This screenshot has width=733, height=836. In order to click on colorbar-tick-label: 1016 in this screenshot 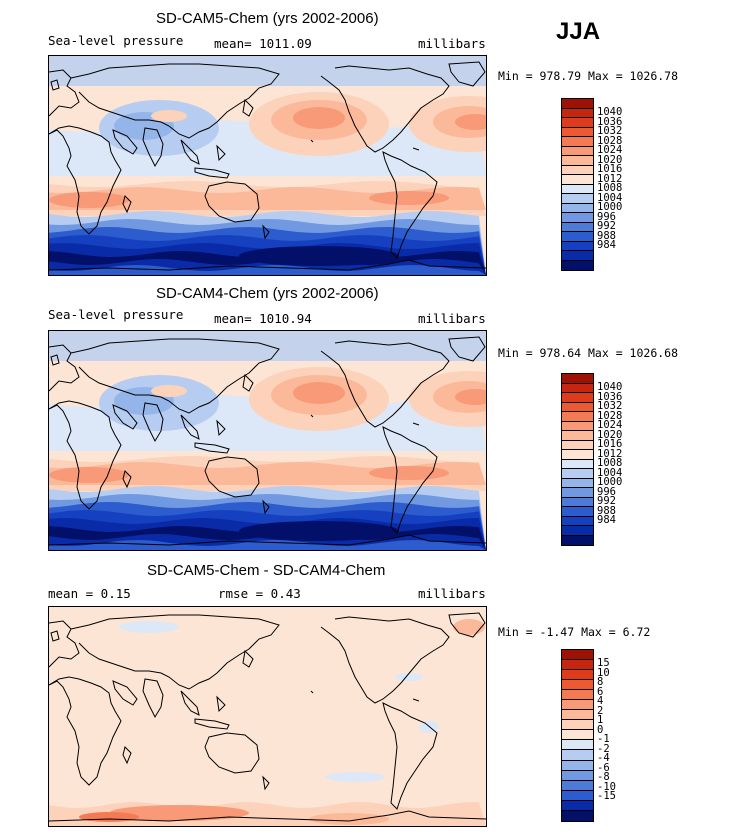, I will do `click(610, 169)`.